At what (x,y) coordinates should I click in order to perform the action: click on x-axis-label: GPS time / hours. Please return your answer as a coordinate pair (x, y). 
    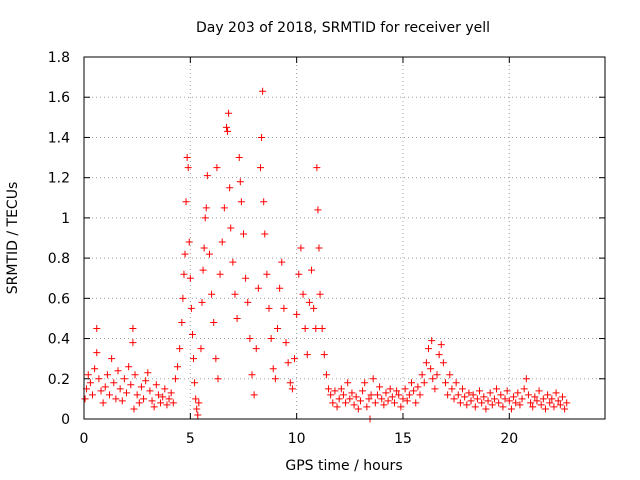
    Looking at the image, I should click on (343, 466).